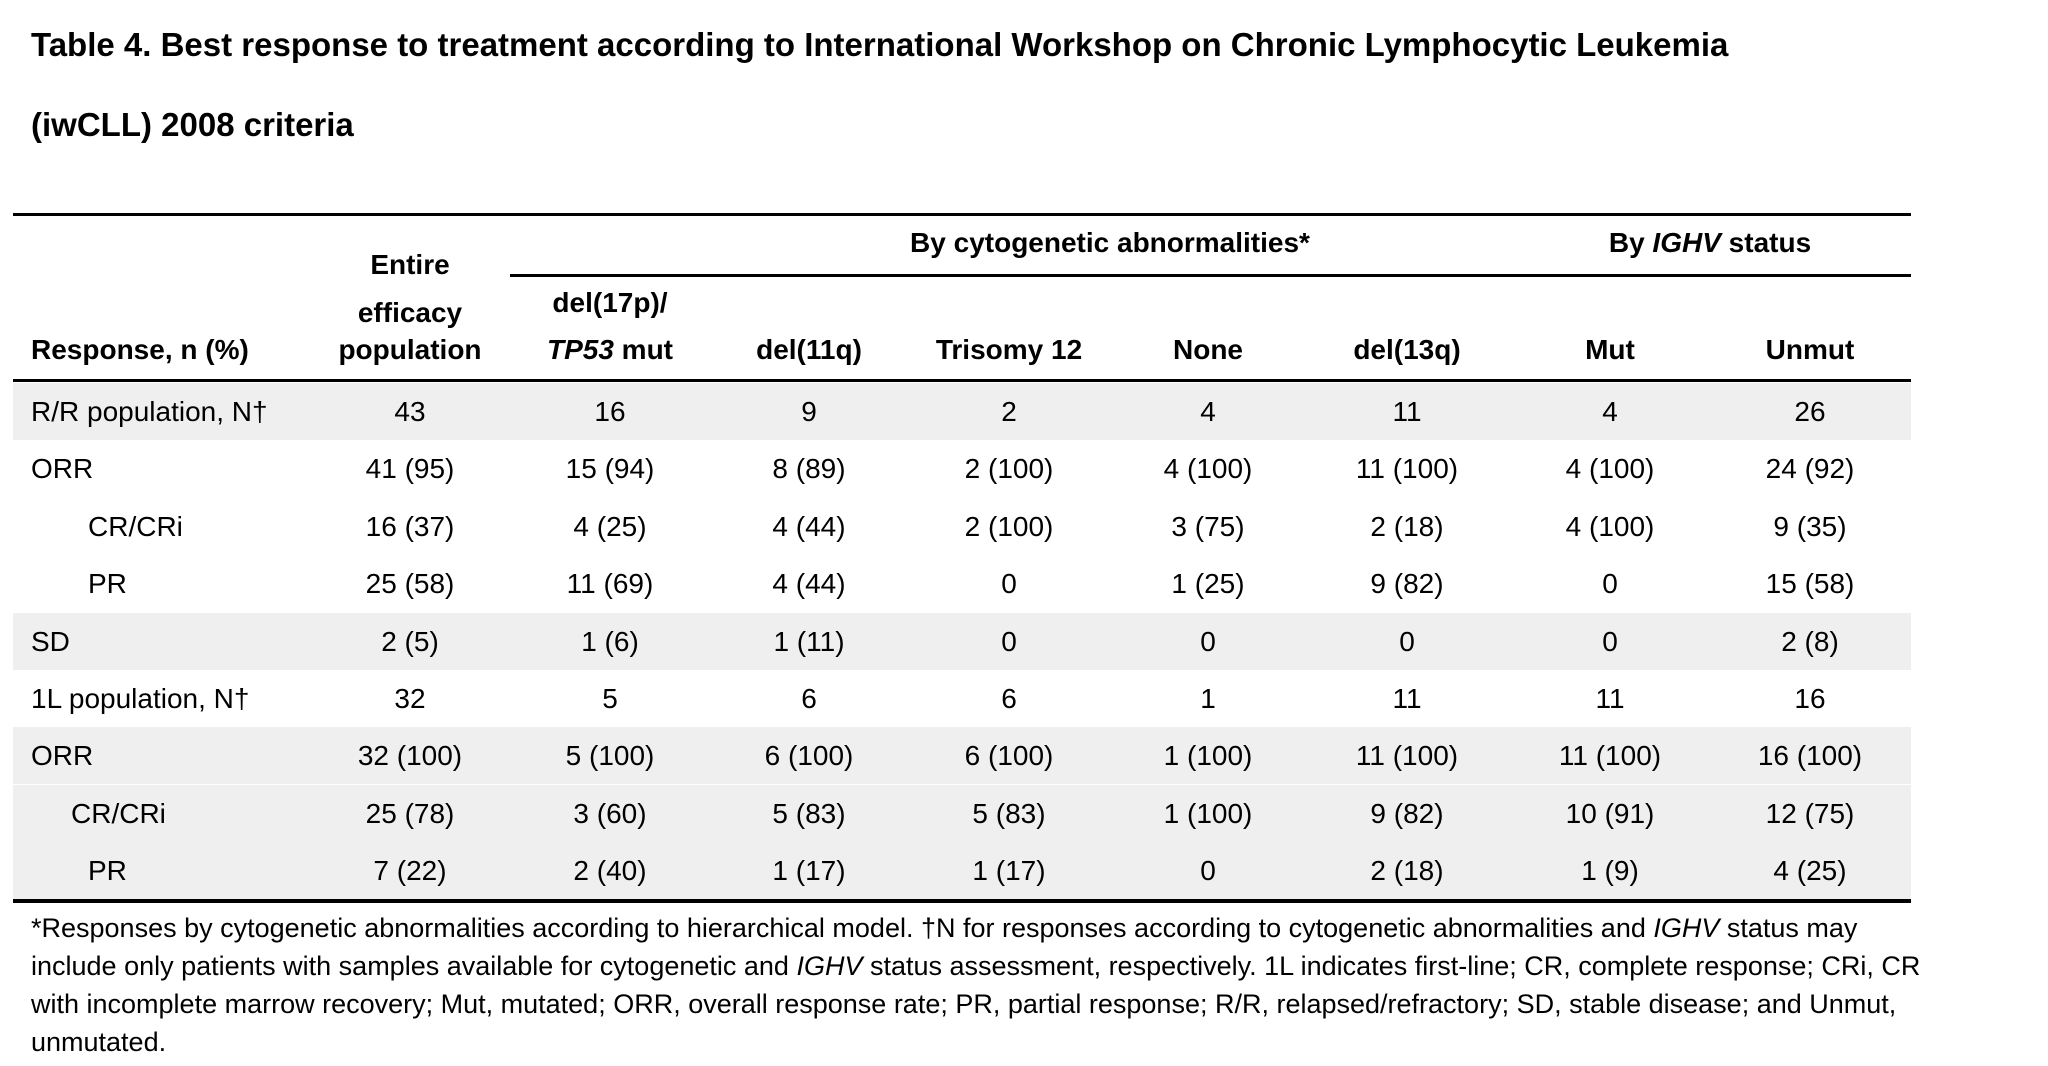 The height and width of the screenshot is (1066, 2048). Describe the element at coordinates (610, 641) in the screenshot. I see `table-cell: 1 (6)` at that location.